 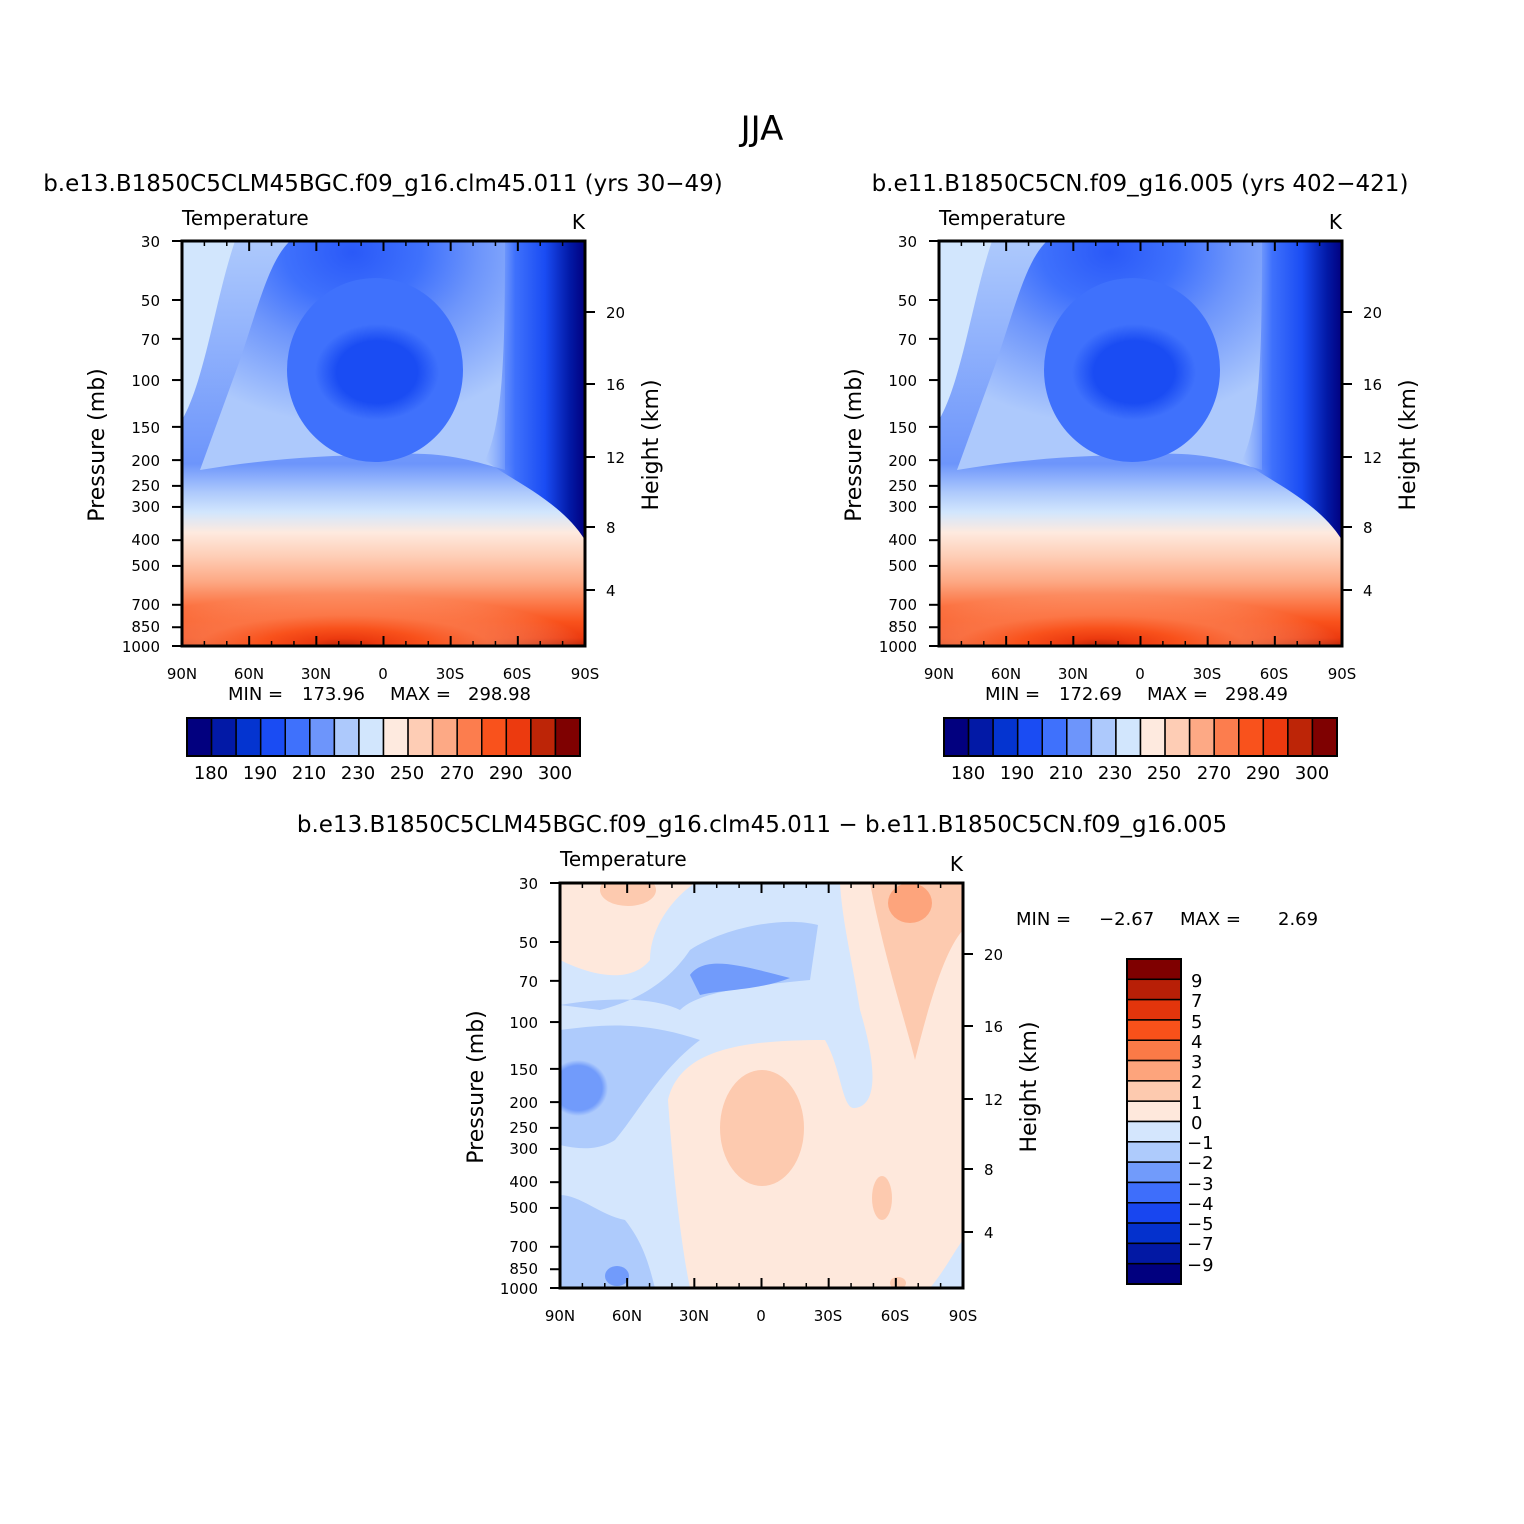 What do you see at coordinates (145, 461) in the screenshot?
I see `panel1-ytick-label: 200` at bounding box center [145, 461].